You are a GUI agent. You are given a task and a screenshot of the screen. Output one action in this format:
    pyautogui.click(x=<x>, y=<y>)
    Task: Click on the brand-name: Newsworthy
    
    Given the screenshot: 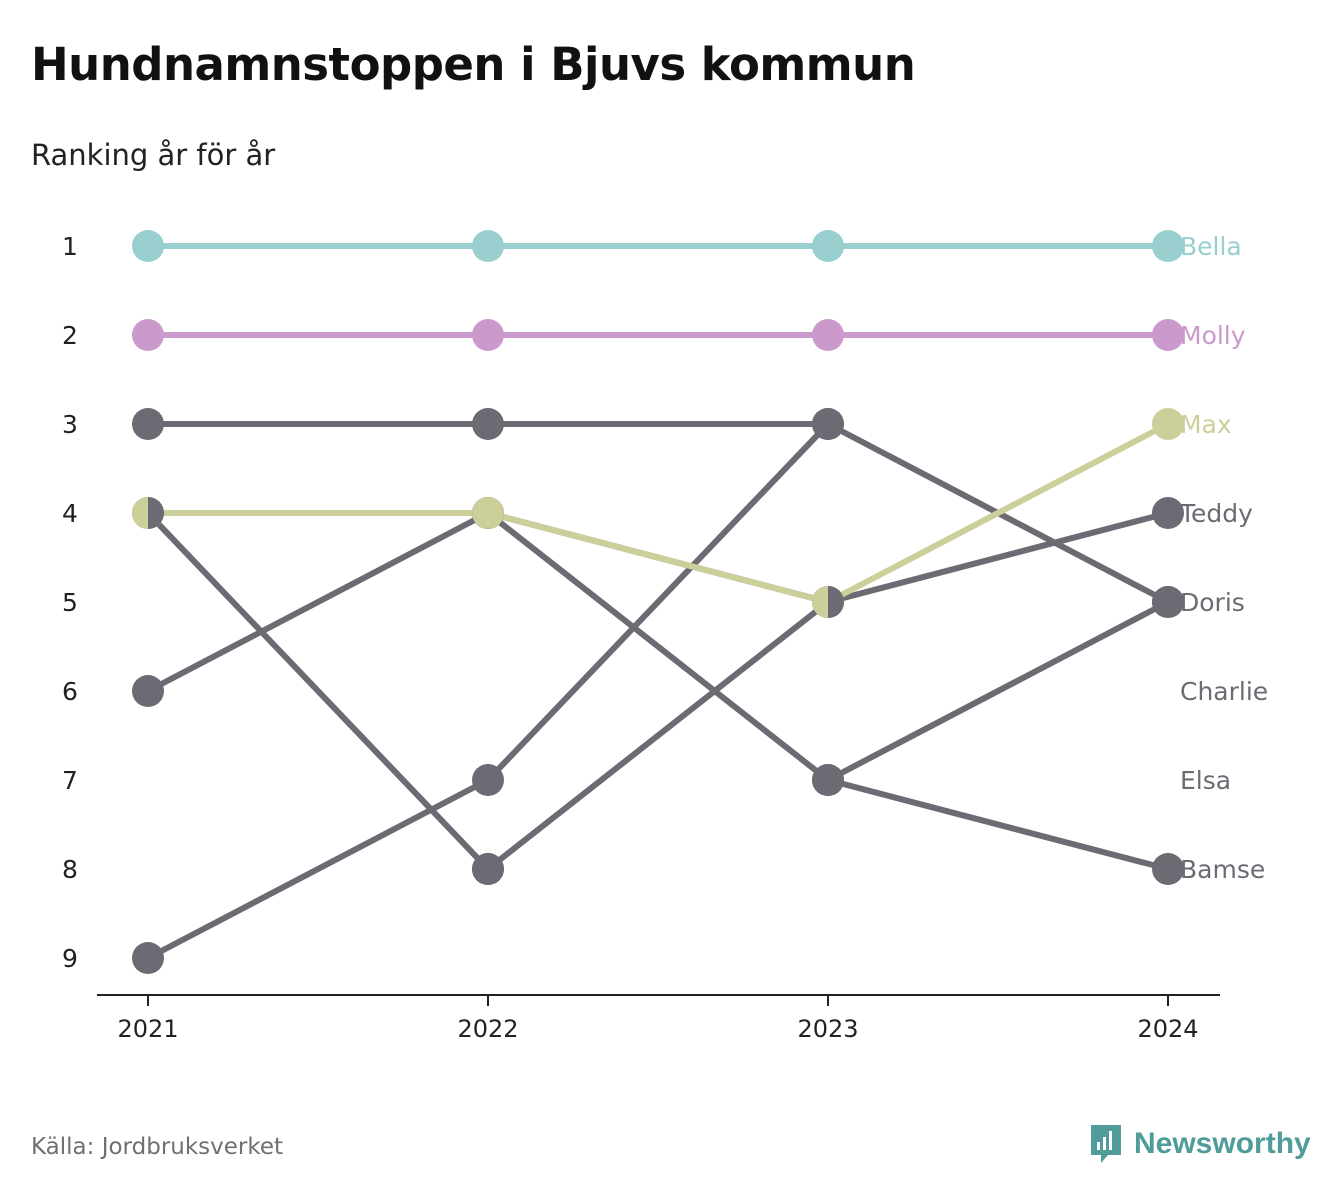 What is the action you would take?
    pyautogui.click(x=1222, y=1143)
    